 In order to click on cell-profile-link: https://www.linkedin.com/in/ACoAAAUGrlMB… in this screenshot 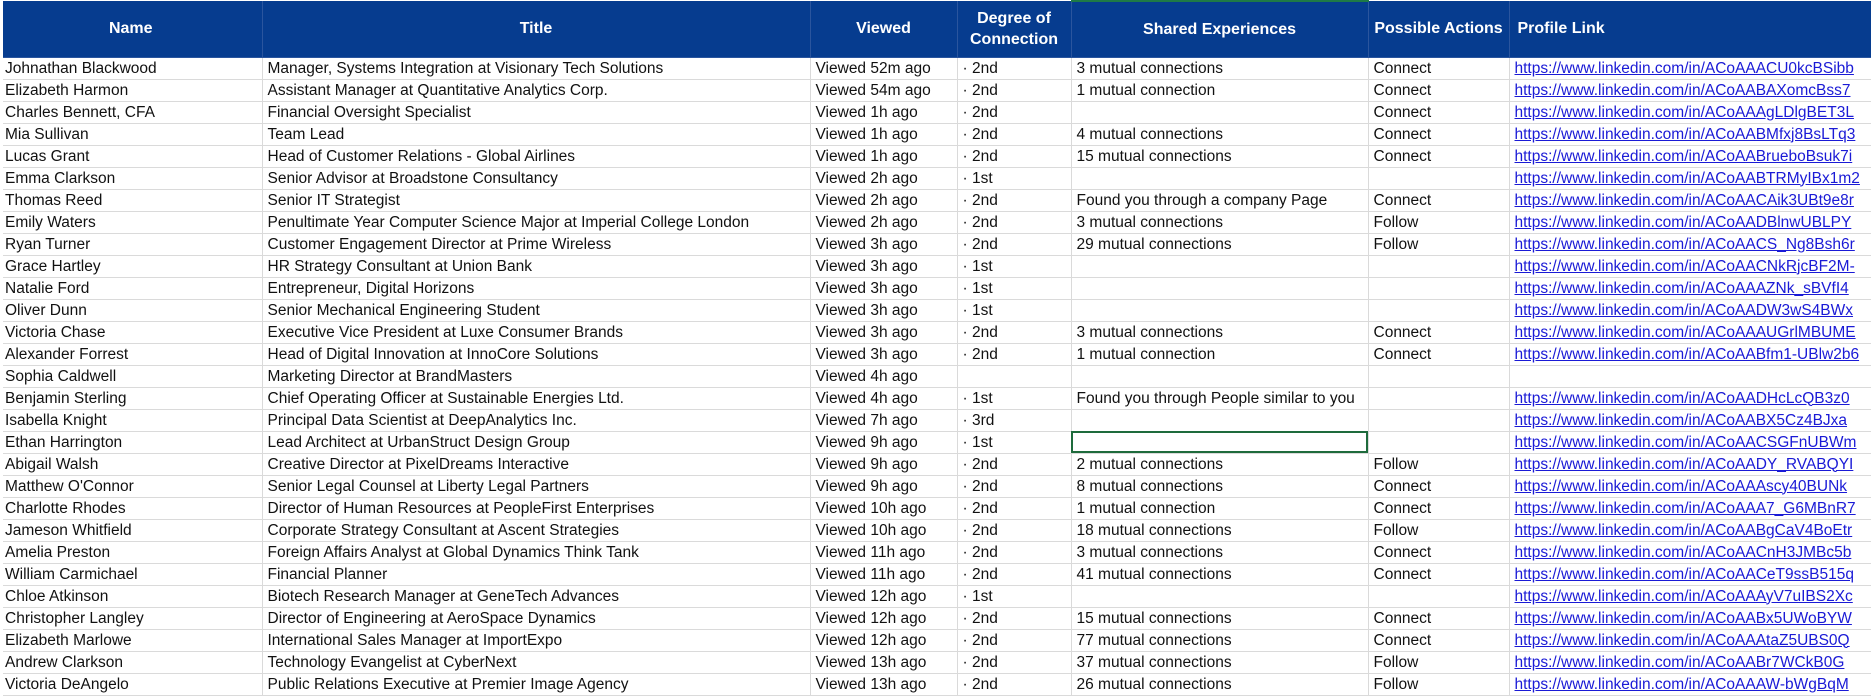, I will do `click(1690, 332)`.